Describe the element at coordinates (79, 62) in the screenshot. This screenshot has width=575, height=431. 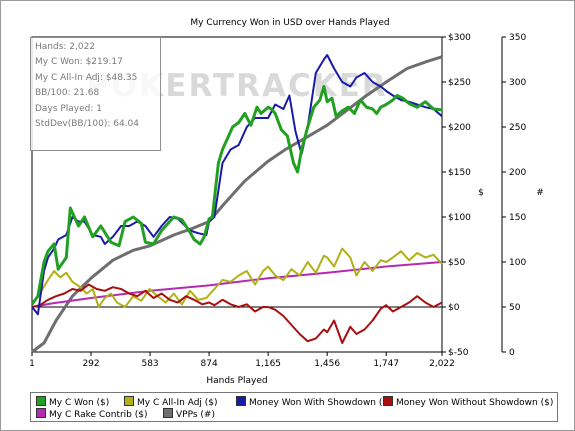
I see `stat-won: My C Won: $219.17` at that location.